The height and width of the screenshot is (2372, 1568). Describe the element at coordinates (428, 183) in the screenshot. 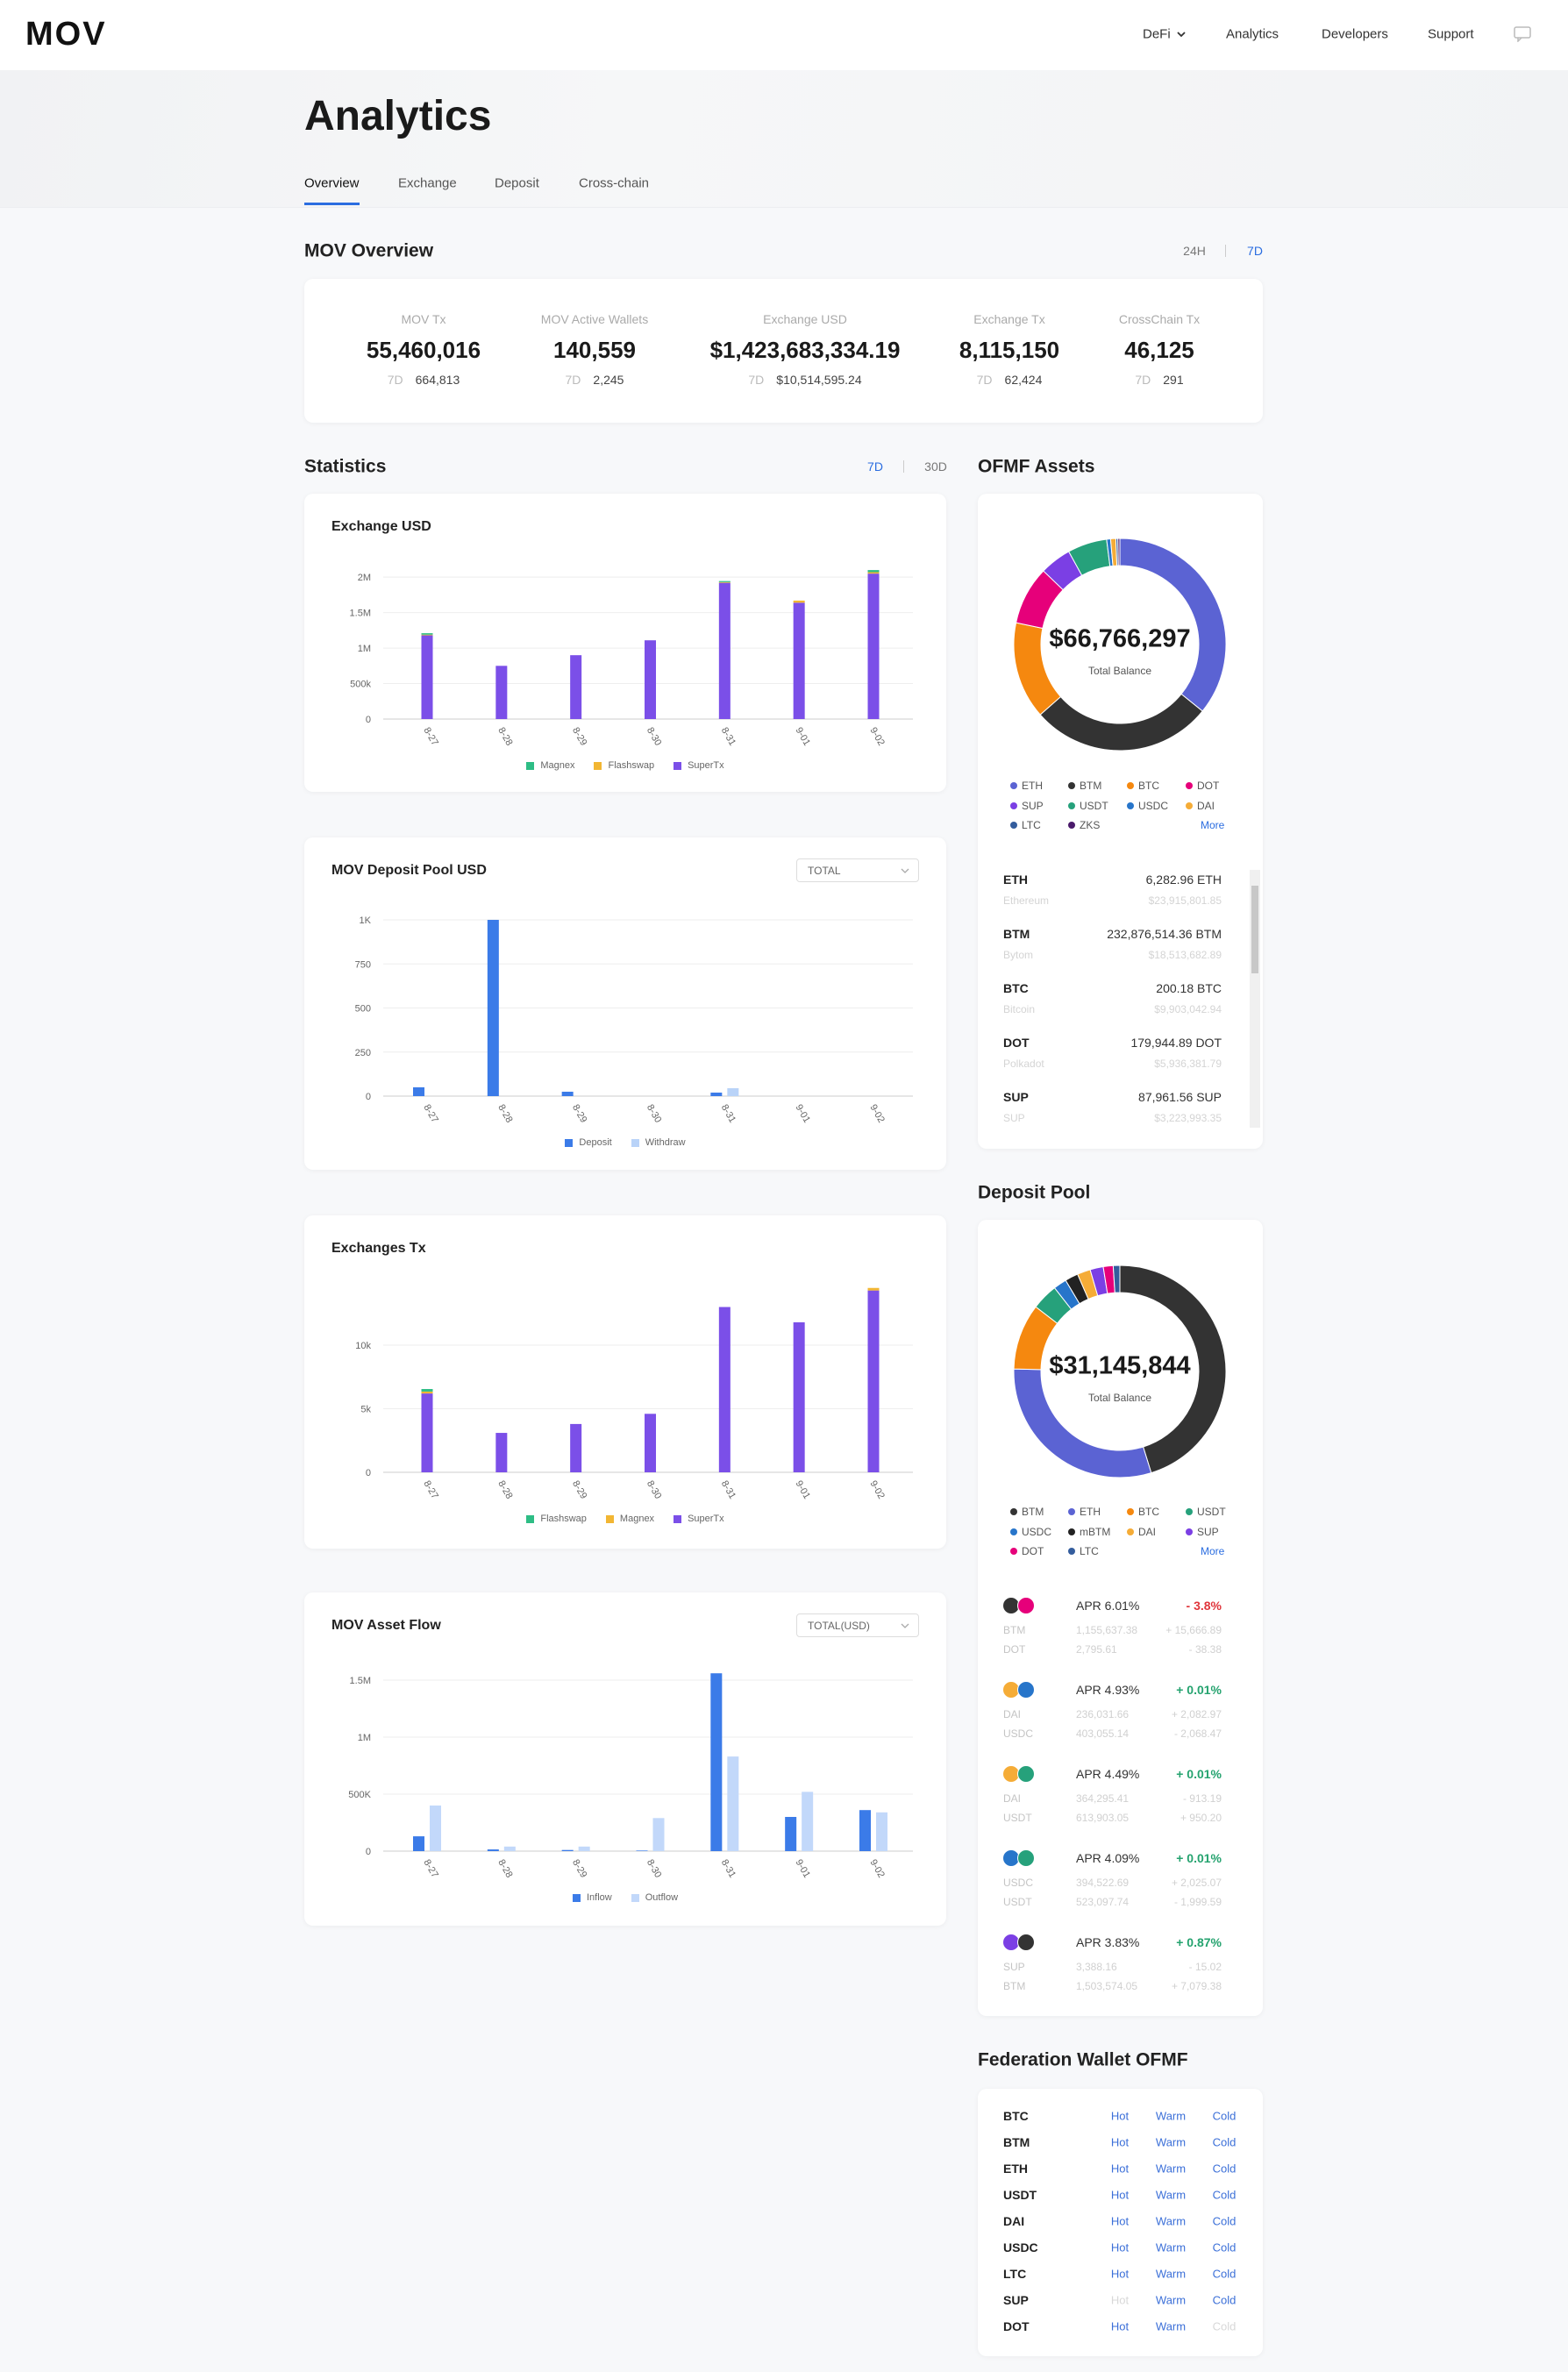

I see `tab: Exchange` at that location.